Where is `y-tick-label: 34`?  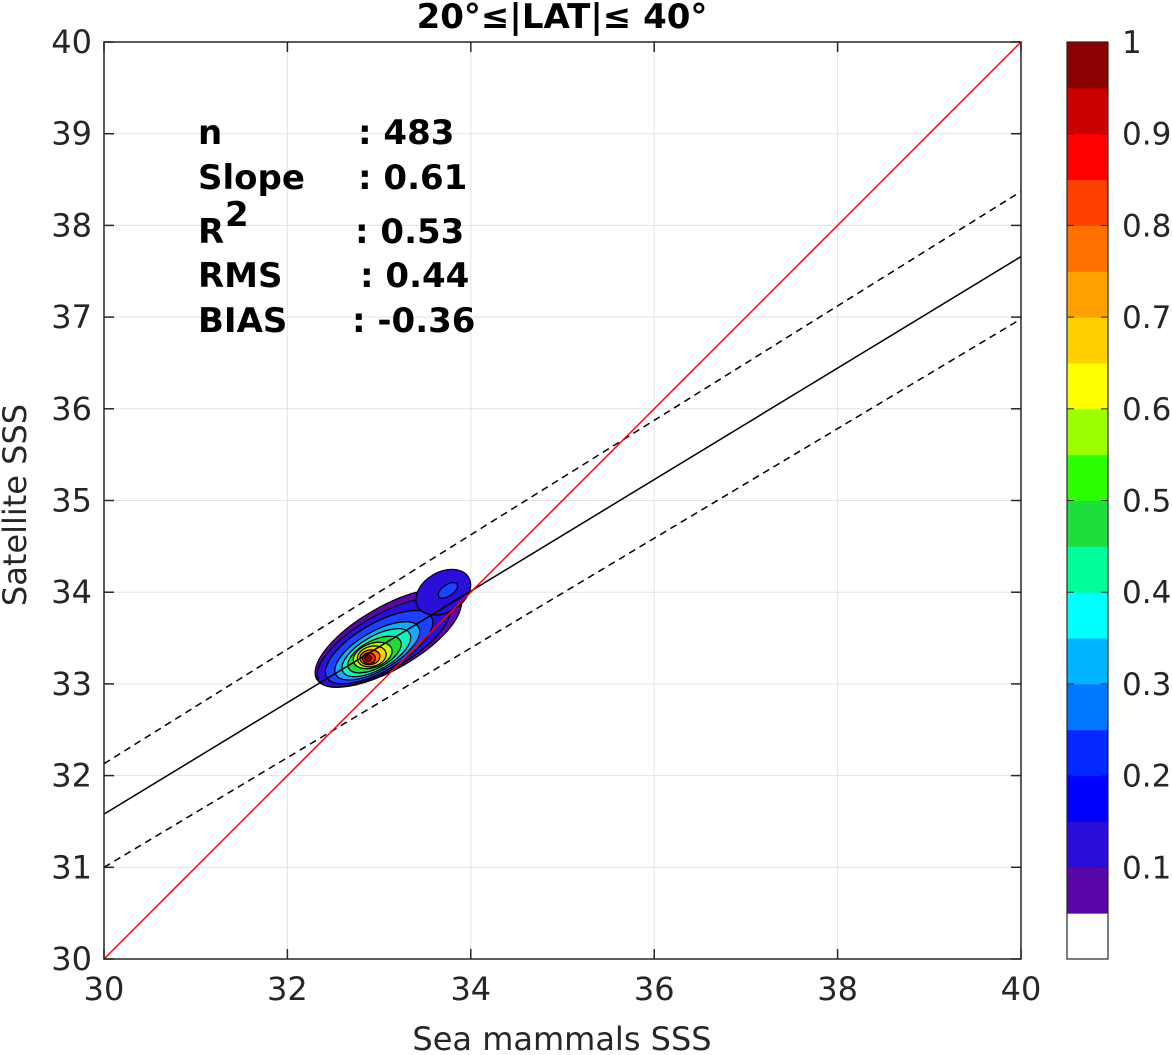 y-tick-label: 34 is located at coordinates (71, 592).